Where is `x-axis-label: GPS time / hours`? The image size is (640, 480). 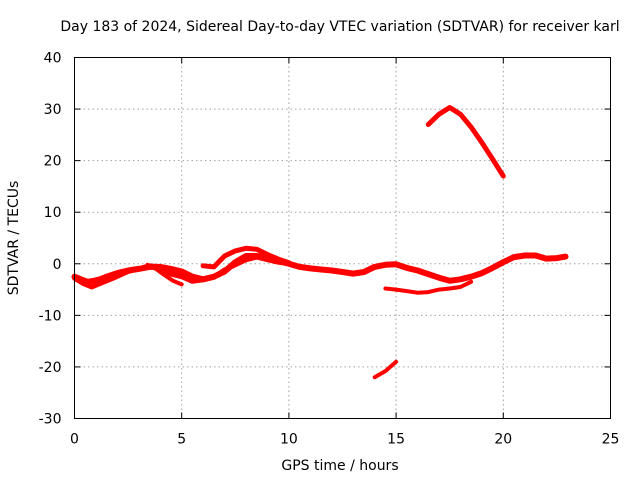
x-axis-label: GPS time / hours is located at coordinates (339, 466).